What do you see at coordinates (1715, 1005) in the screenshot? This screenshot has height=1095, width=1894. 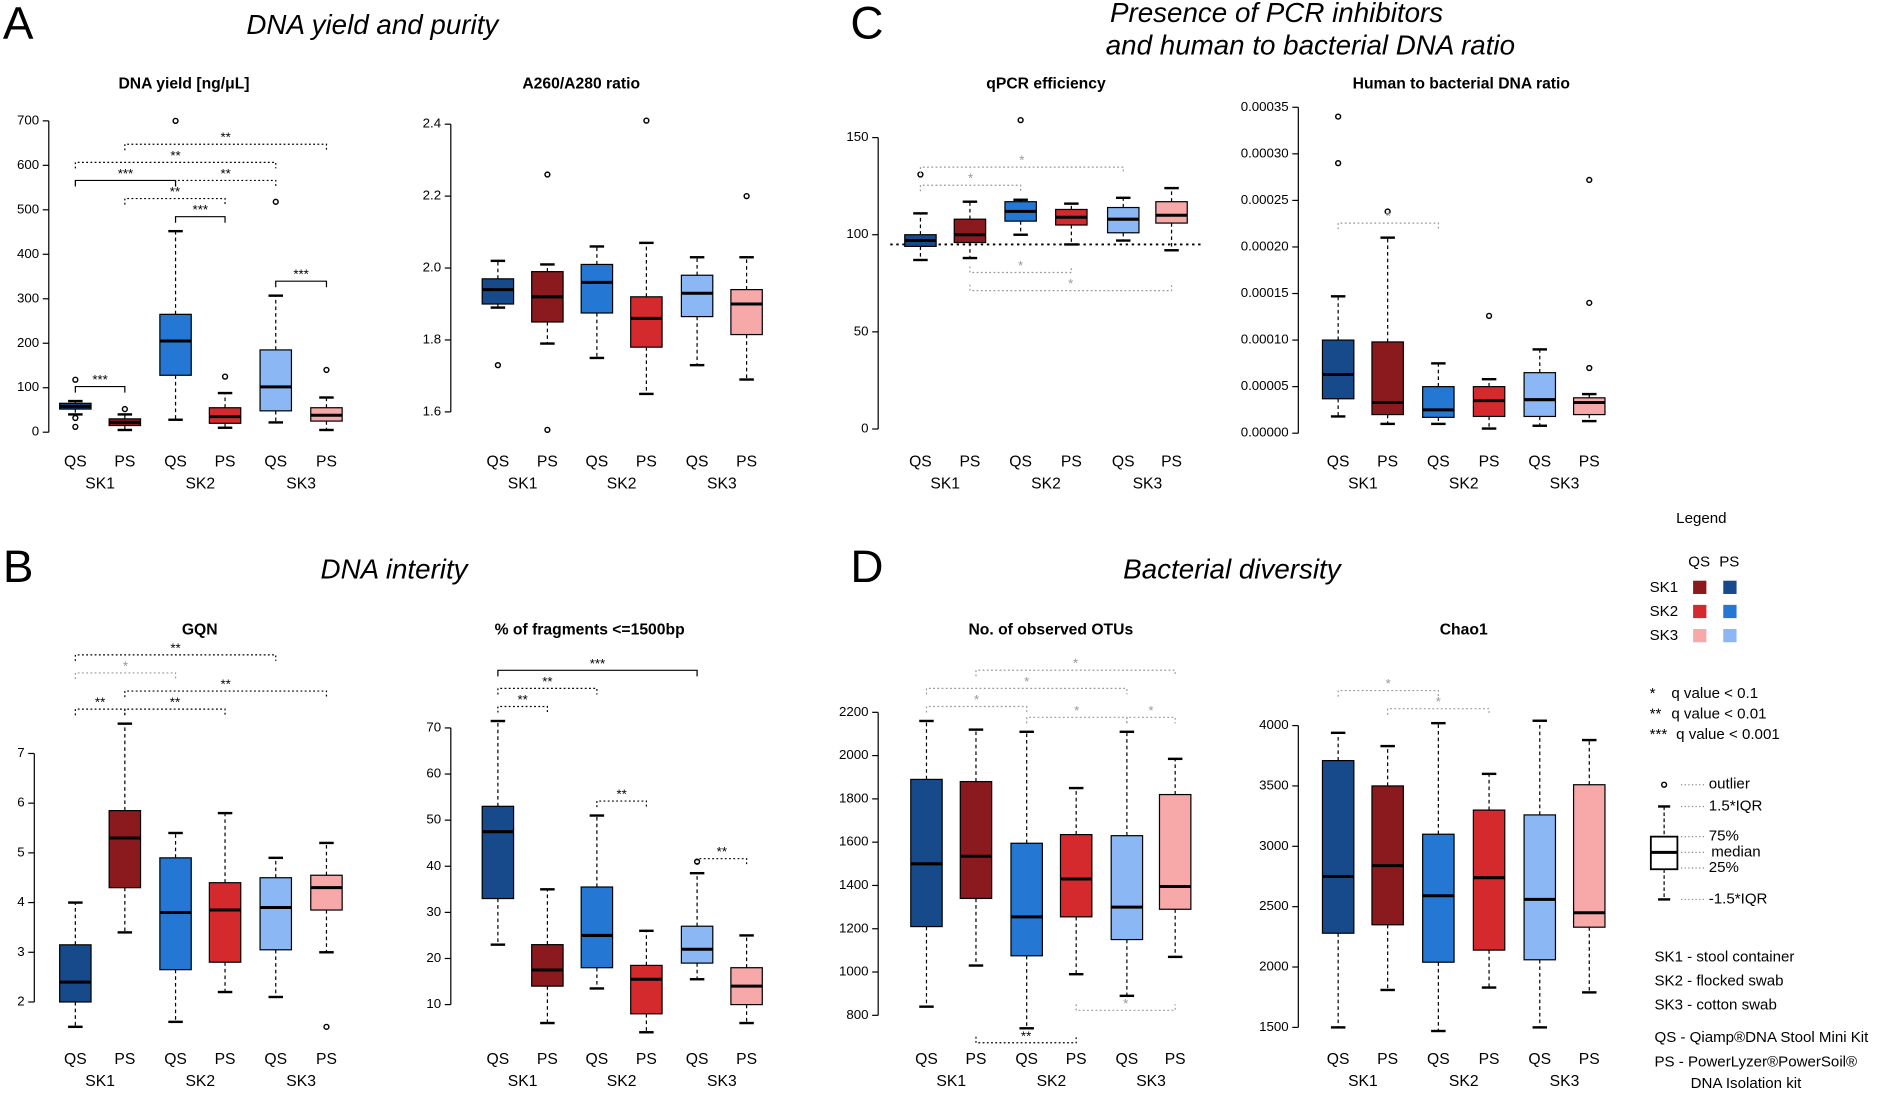 I see `abbreviation: SK3 - cotton swab` at bounding box center [1715, 1005].